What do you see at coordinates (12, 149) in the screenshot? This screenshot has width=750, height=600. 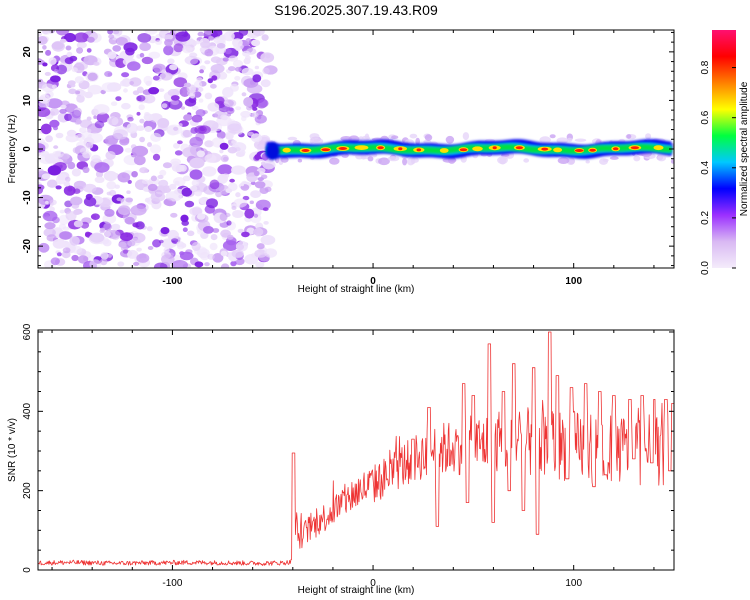 I see `spectrogram-y-label: Frequency (Hz)` at bounding box center [12, 149].